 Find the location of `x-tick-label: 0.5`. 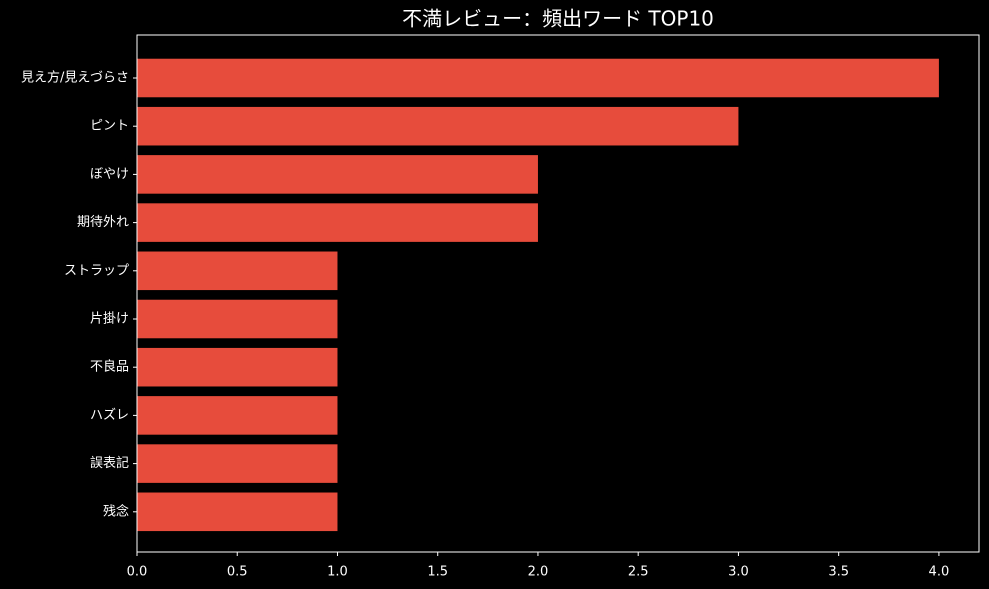

x-tick-label: 0.5 is located at coordinates (237, 572).